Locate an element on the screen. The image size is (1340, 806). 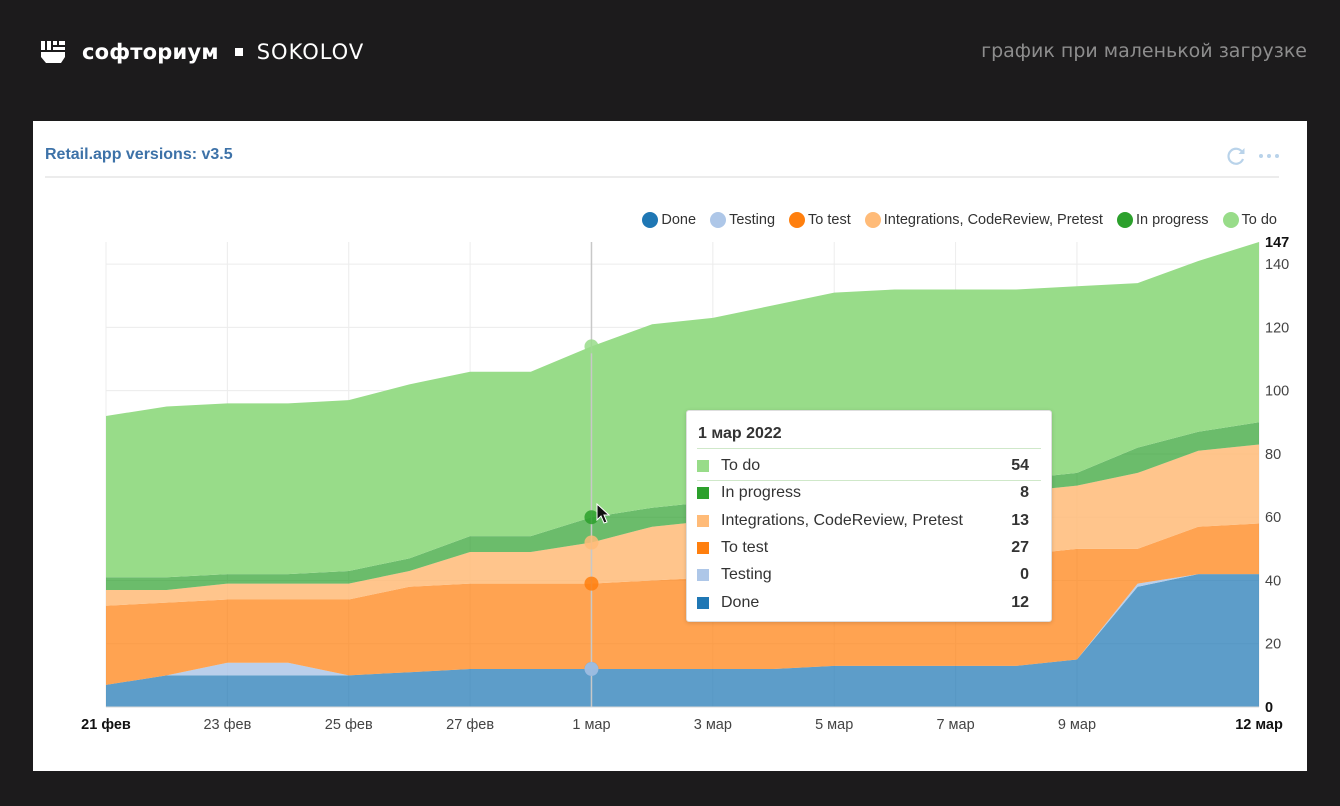
y-tick-label: 0 is located at coordinates (1269, 708).